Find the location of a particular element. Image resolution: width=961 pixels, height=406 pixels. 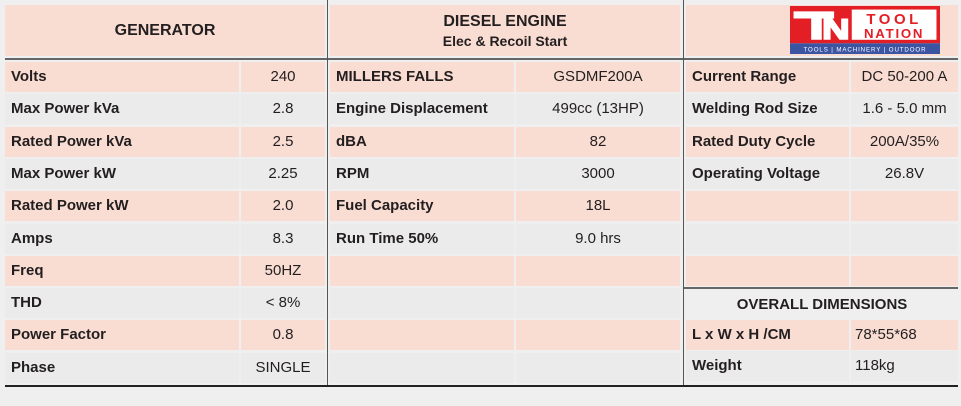

spec-label: Operating Voltage is located at coordinates (767, 174).